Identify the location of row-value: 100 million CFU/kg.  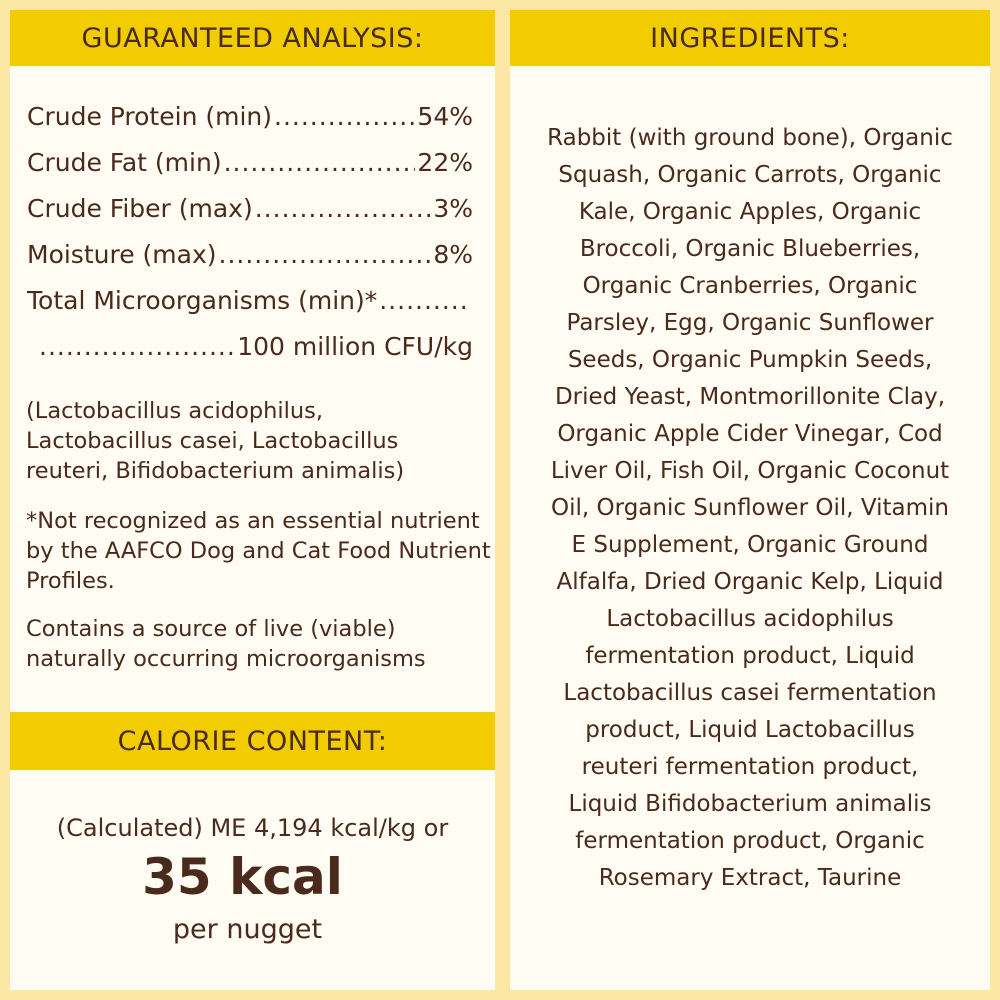
(355, 346).